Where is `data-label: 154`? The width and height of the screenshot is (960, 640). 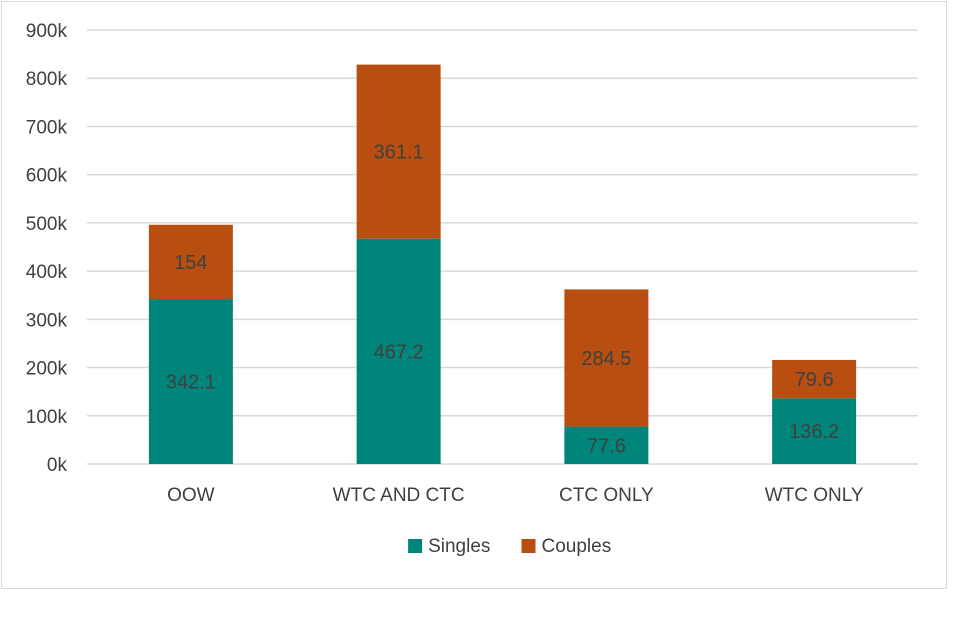 data-label: 154 is located at coordinates (190, 263).